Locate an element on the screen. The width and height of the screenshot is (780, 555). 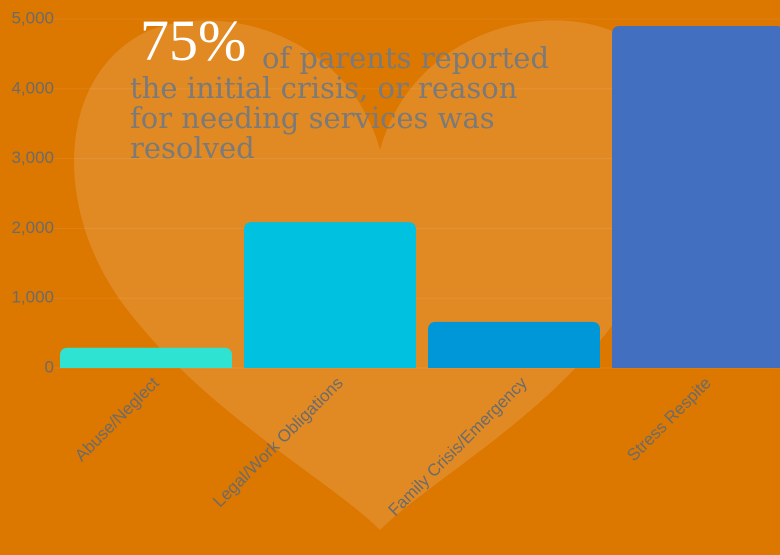
y-tick-label: 1,000 is located at coordinates (32, 297).